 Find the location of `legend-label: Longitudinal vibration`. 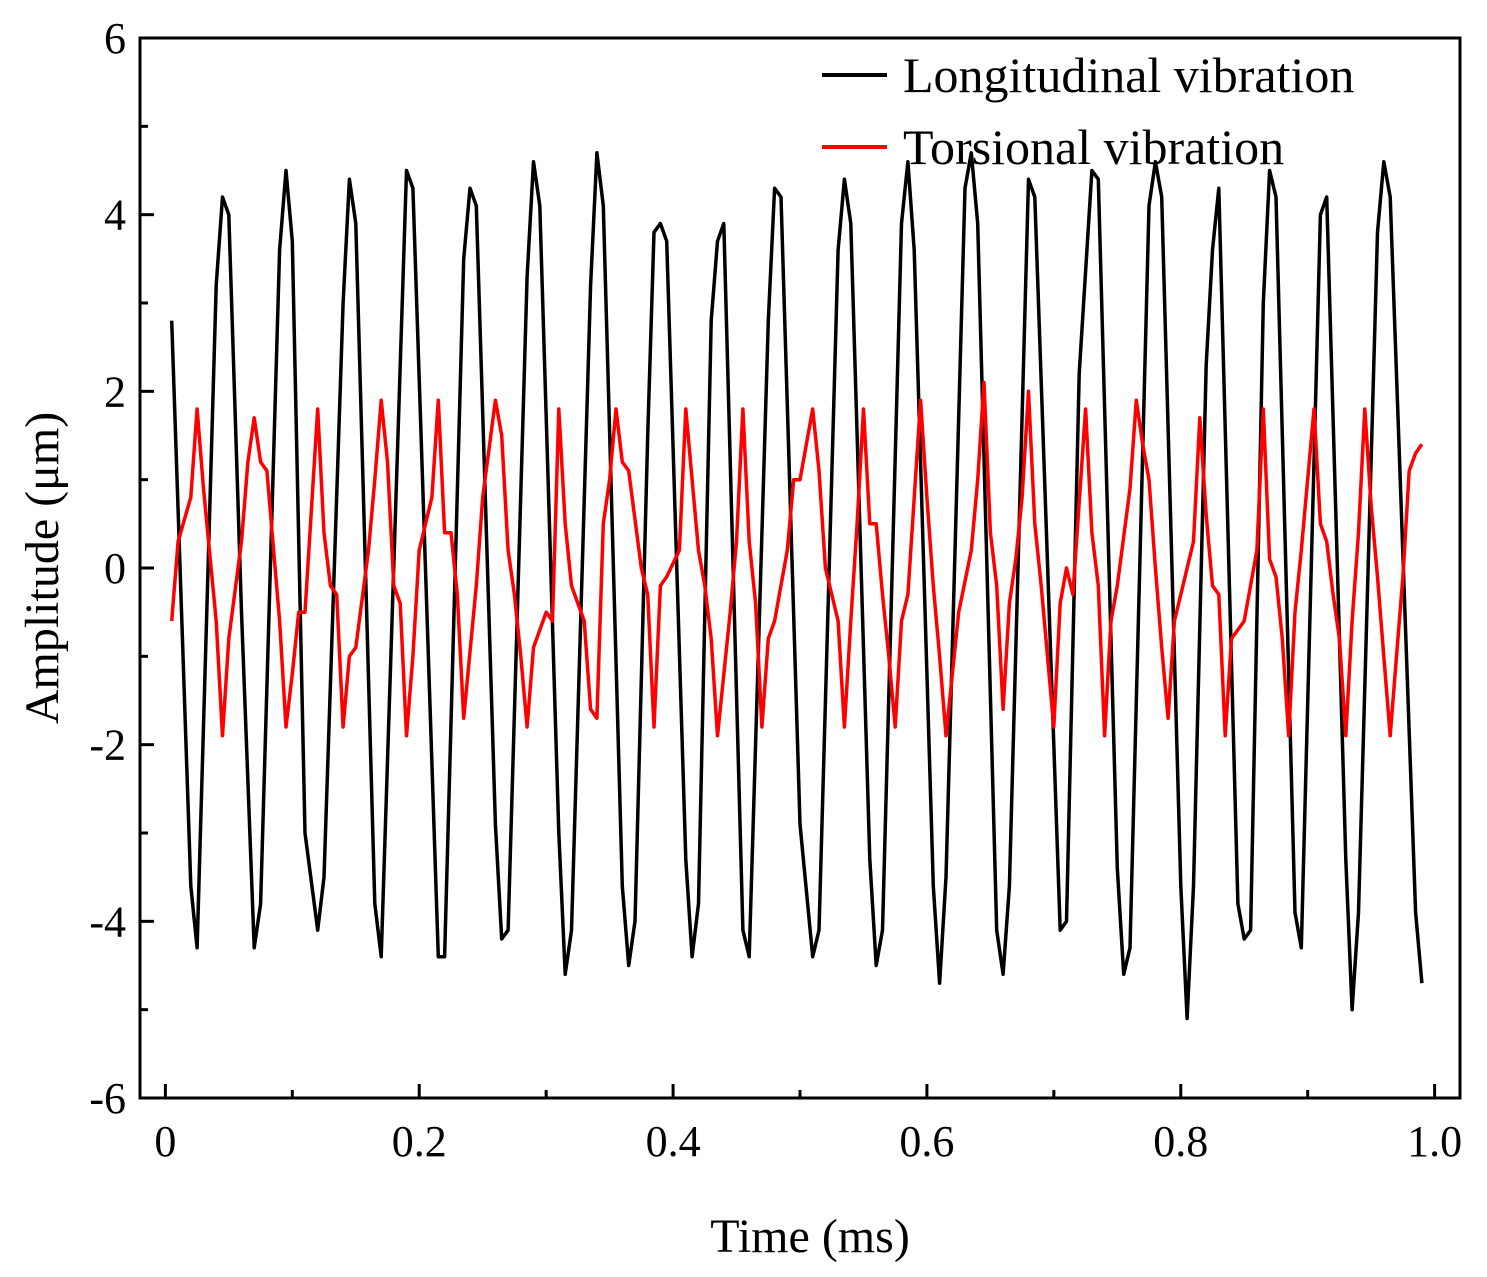

legend-label: Longitudinal vibration is located at coordinates (1128, 75).